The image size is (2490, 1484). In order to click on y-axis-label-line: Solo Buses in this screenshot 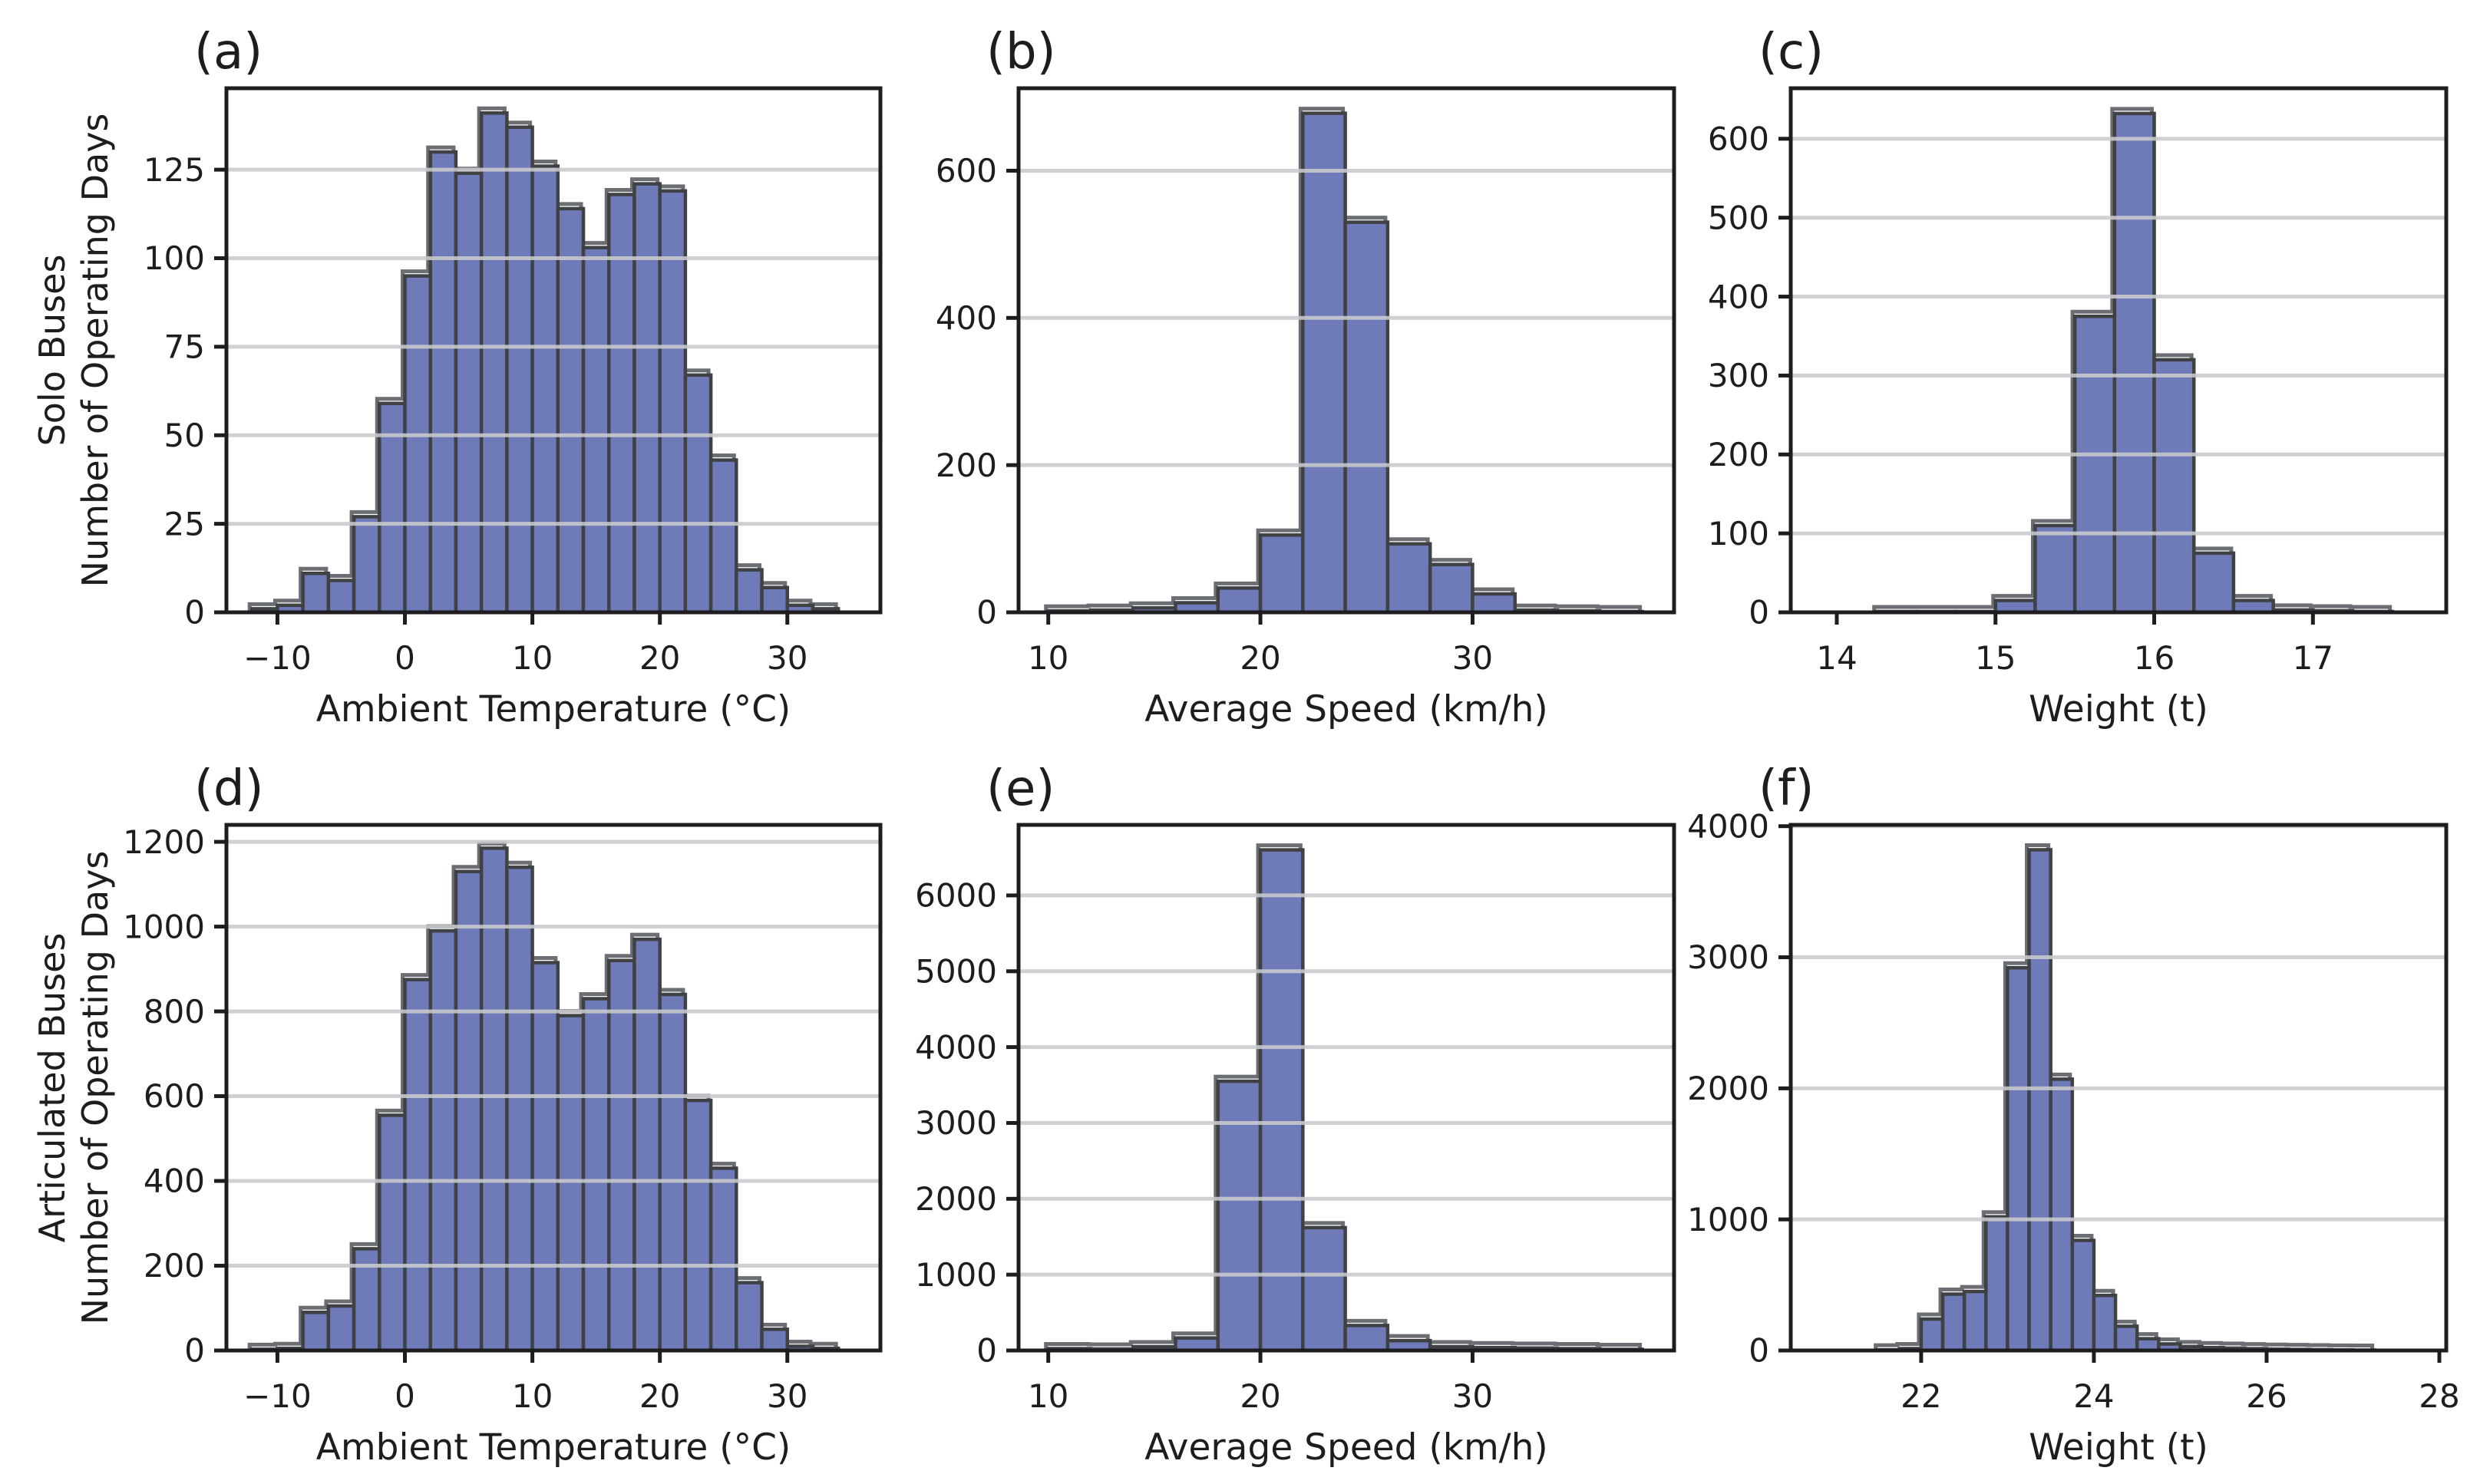, I will do `click(52, 351)`.